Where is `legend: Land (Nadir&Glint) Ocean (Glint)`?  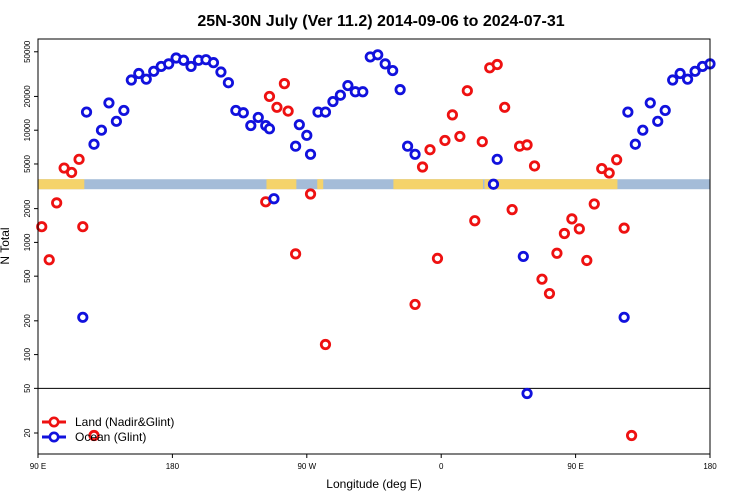
legend: Land (Nadir&Glint) Ocean (Glint) is located at coordinates (108, 429).